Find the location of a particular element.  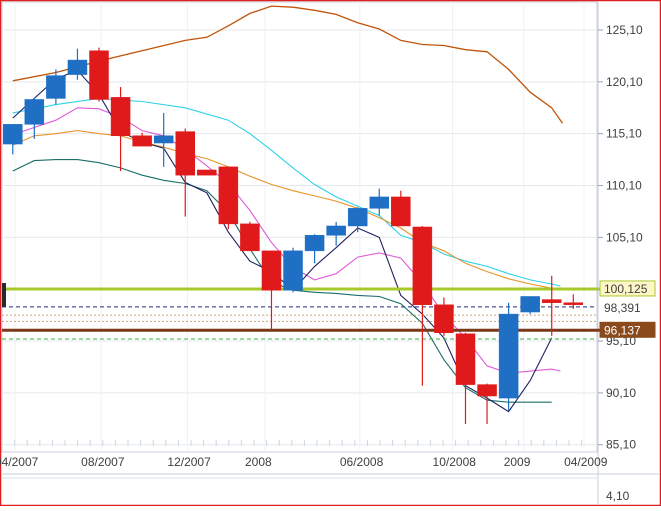

price-tag-label: 96,137 is located at coordinates (622, 330).